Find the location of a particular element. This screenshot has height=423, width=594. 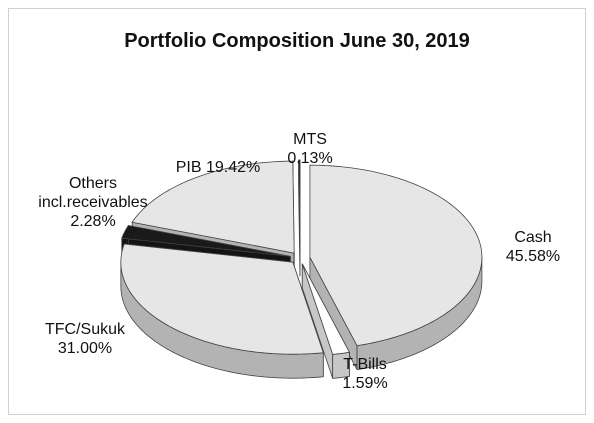

slice-label: MTS 0.13% is located at coordinates (310, 149).